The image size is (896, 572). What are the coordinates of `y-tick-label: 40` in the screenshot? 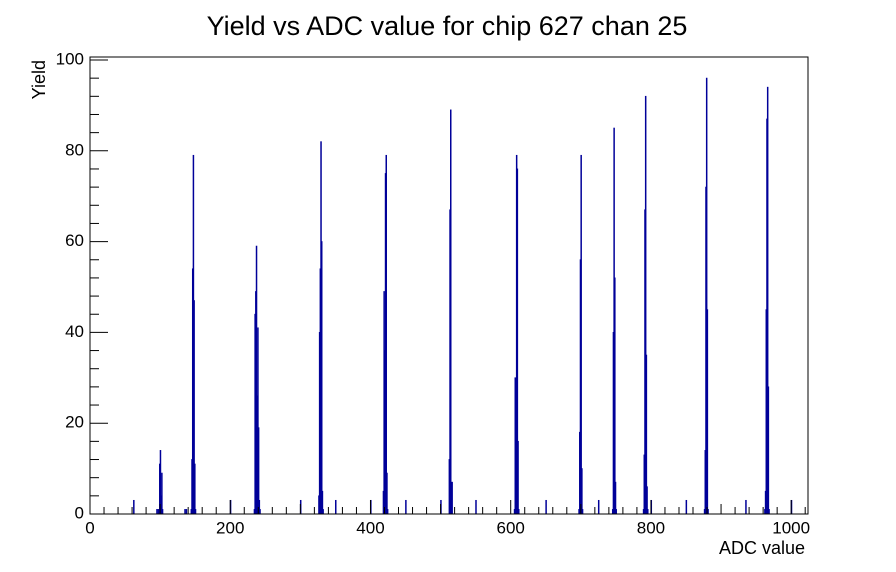 It's located at (74, 331).